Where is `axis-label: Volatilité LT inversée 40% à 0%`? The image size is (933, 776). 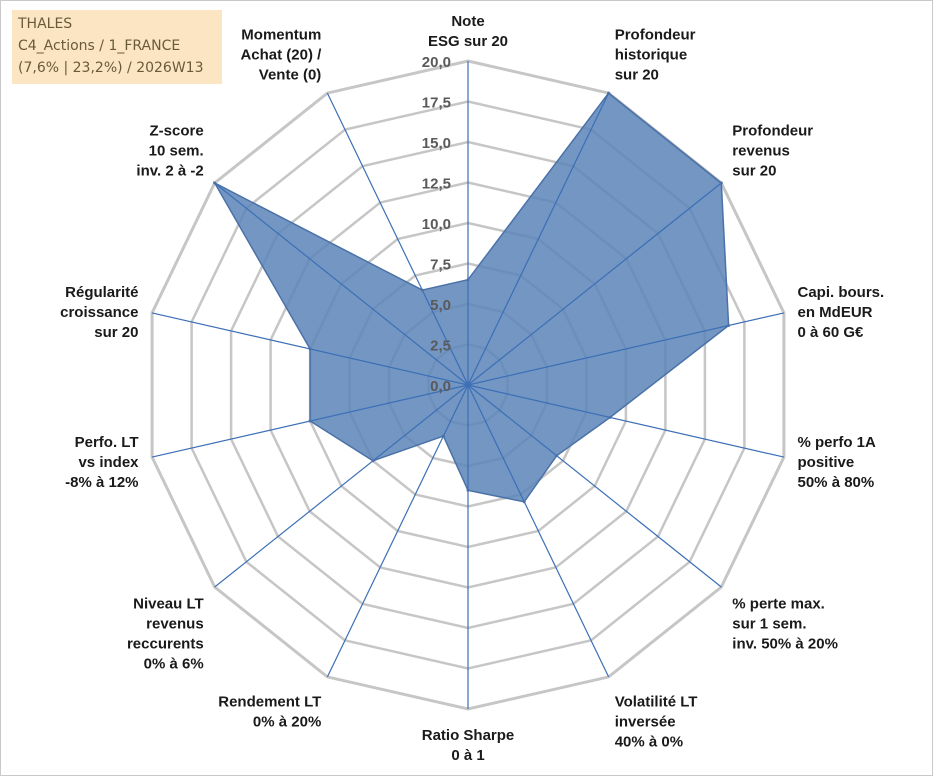
axis-label: Volatilité LT inversée 40% à 0% is located at coordinates (656, 722).